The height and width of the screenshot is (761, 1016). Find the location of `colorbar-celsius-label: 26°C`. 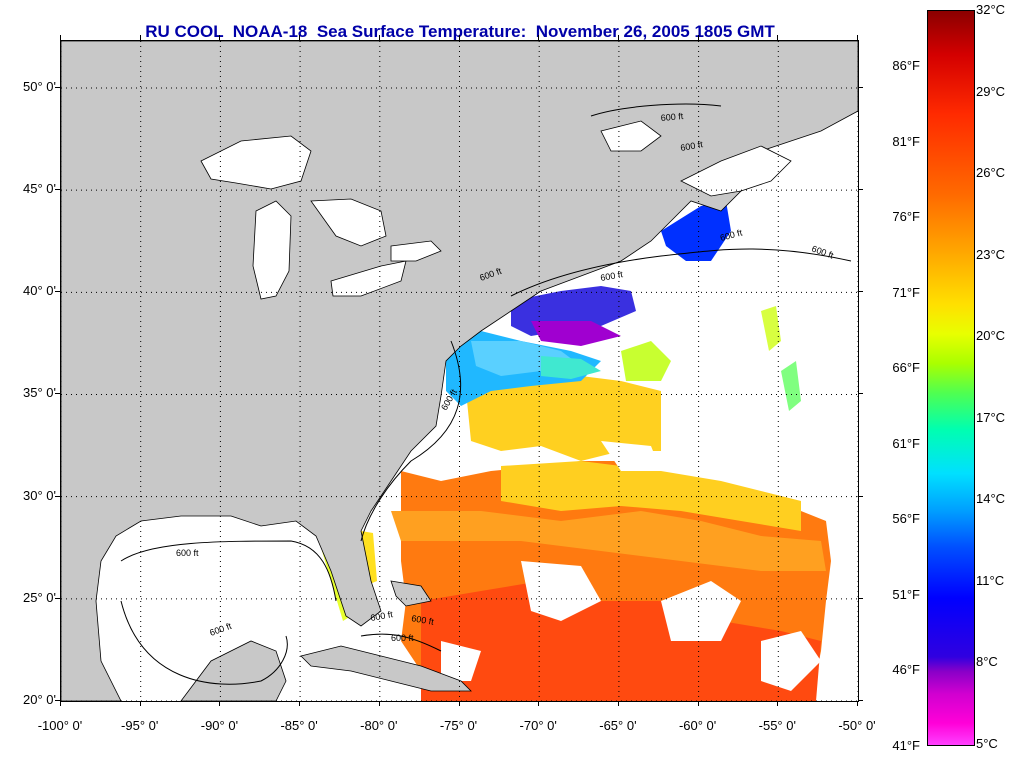

colorbar-celsius-label: 26°C is located at coordinates (991, 173).